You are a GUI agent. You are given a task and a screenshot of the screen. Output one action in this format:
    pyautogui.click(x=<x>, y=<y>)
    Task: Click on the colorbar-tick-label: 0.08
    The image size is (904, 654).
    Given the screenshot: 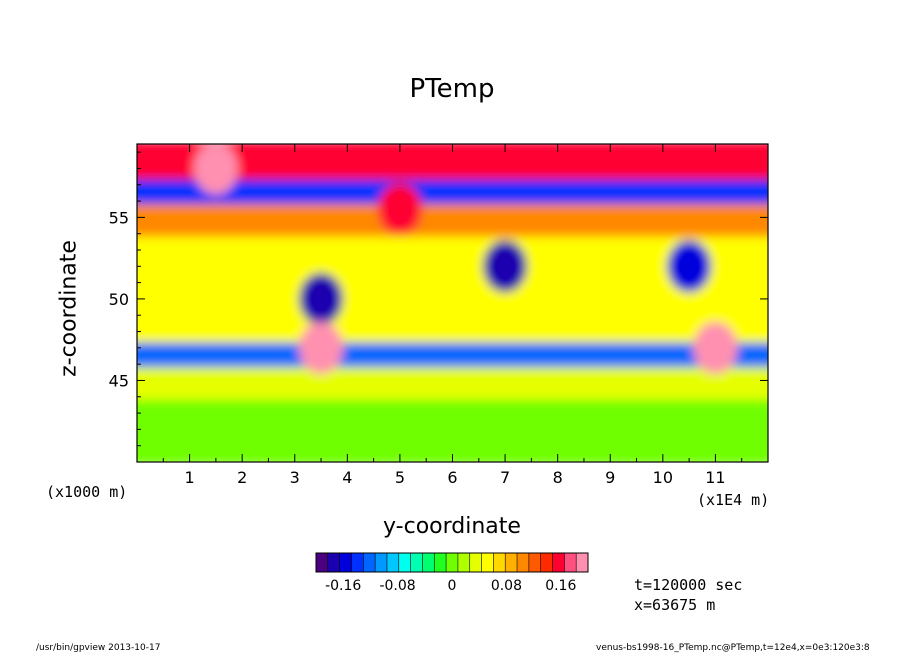 What is the action you would take?
    pyautogui.click(x=506, y=586)
    